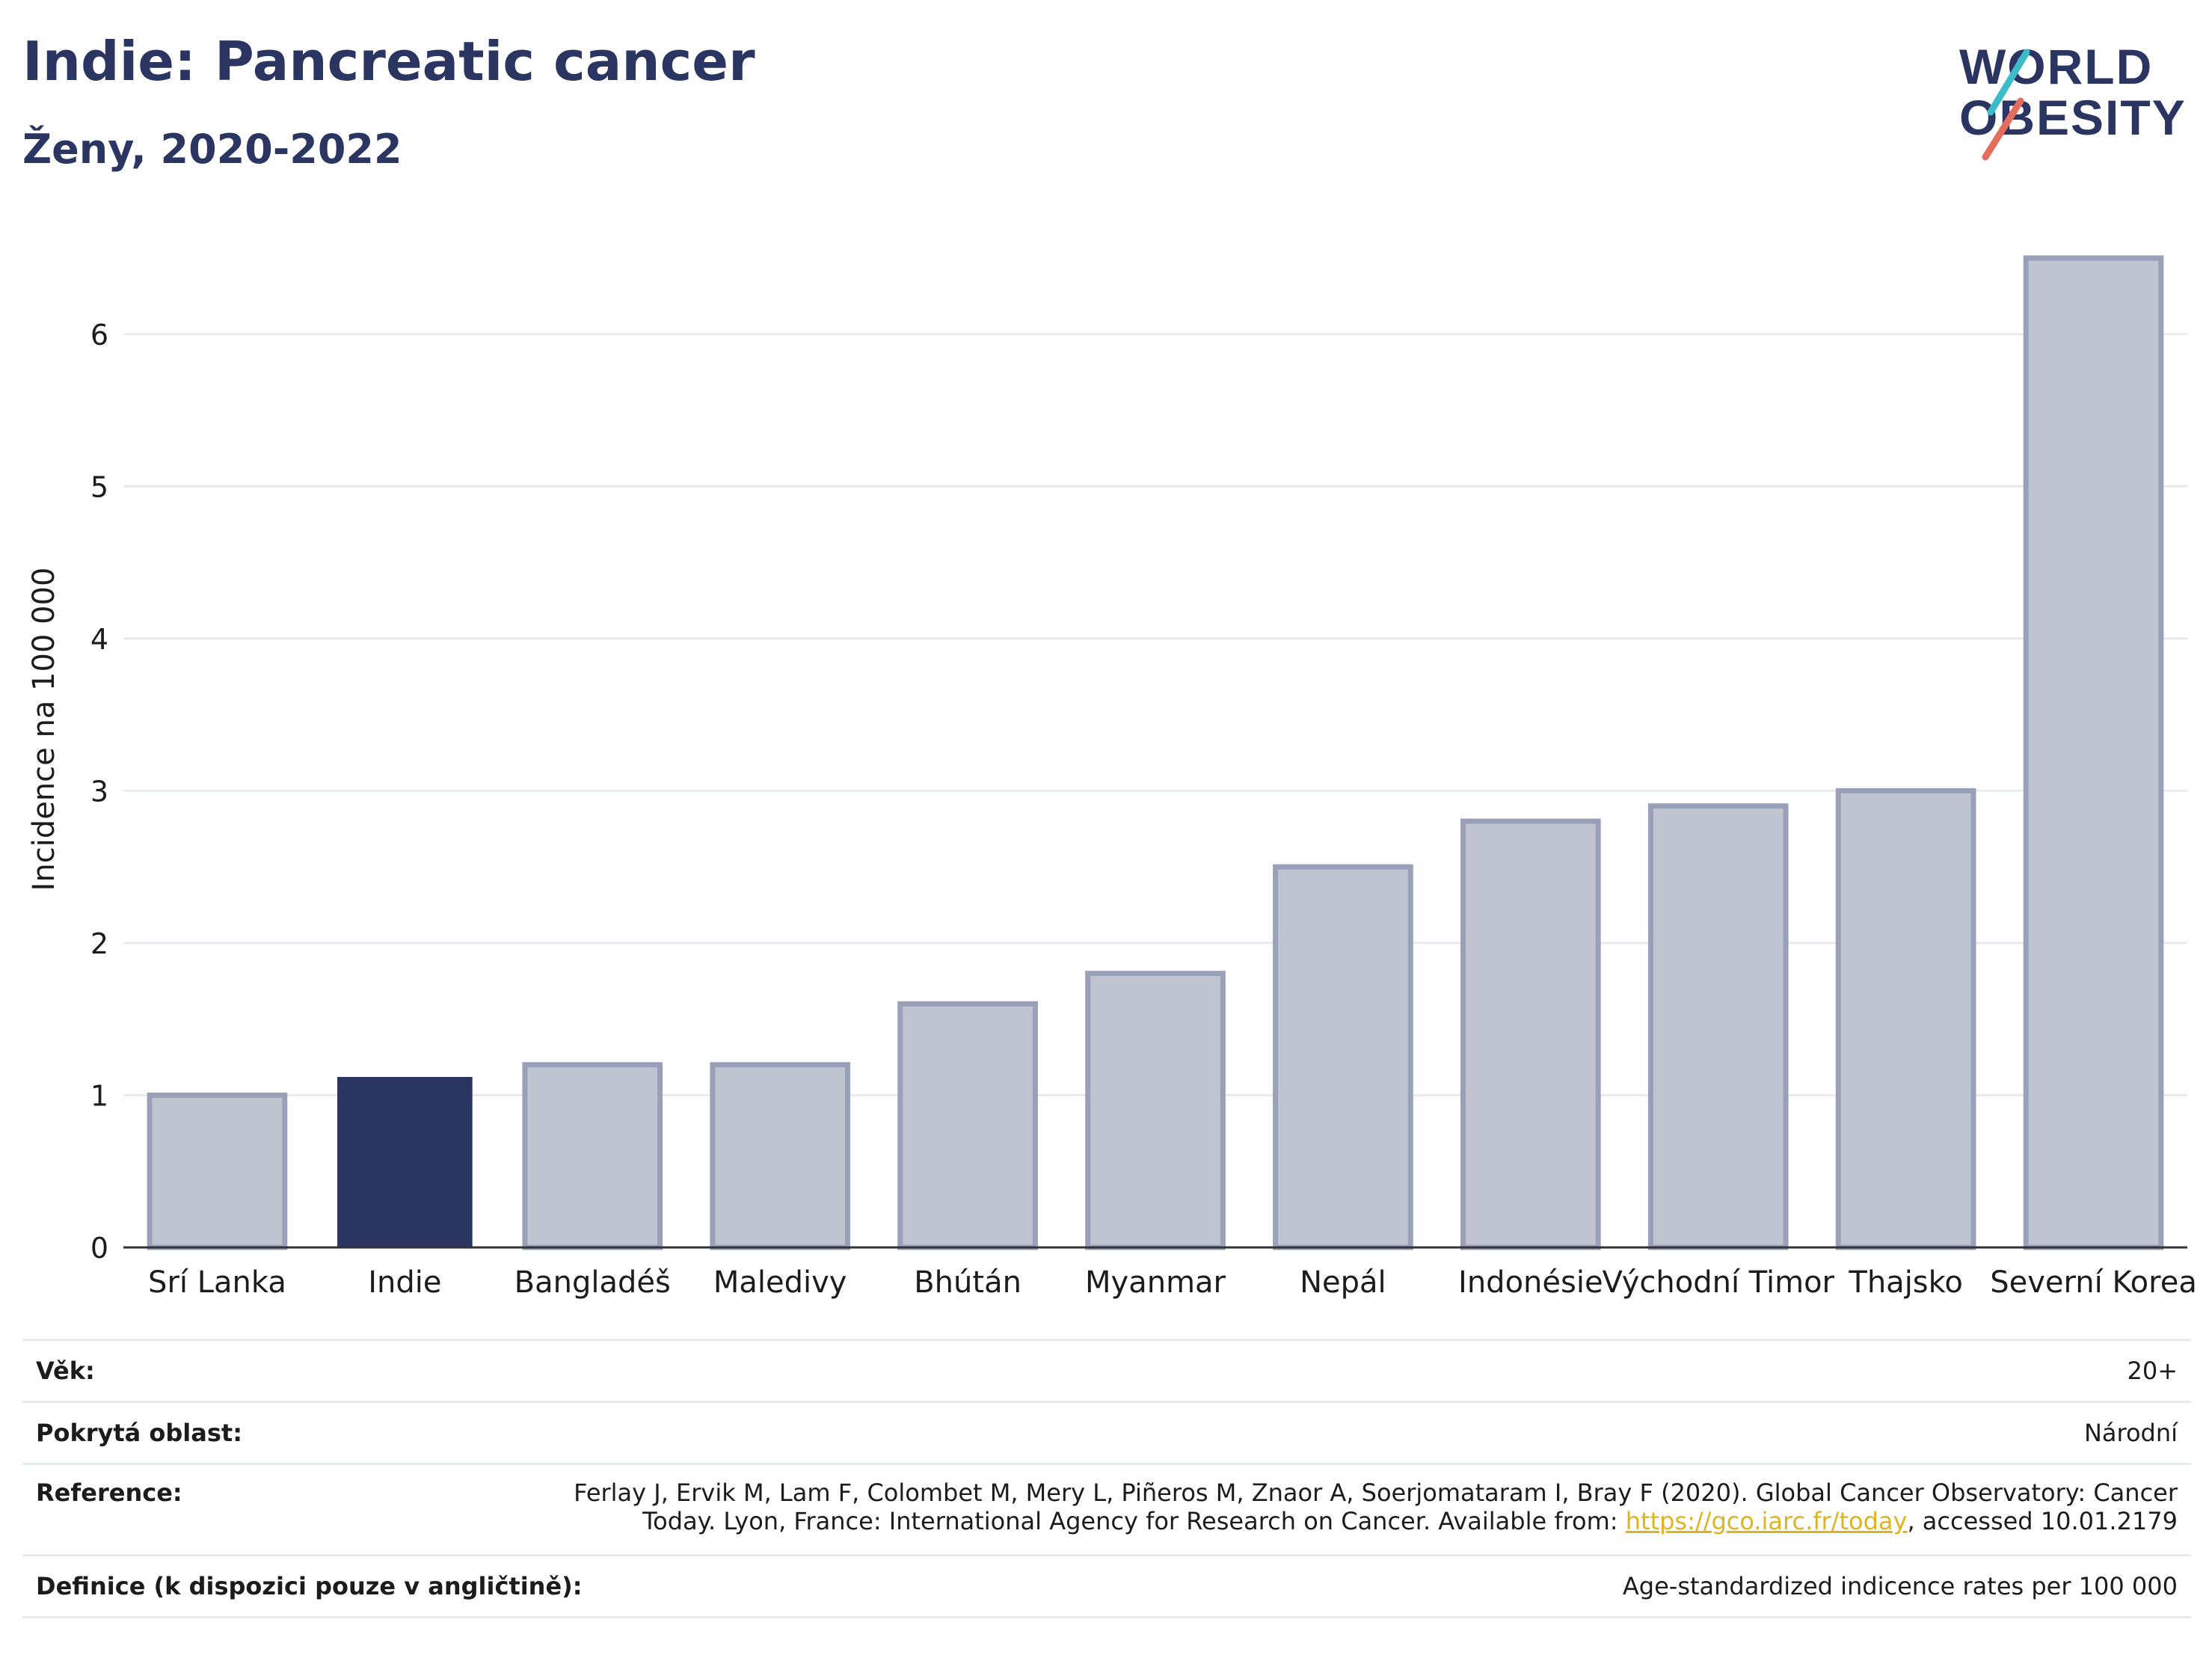  I want to click on x-tick-label: Bhútán, so click(968, 1282).